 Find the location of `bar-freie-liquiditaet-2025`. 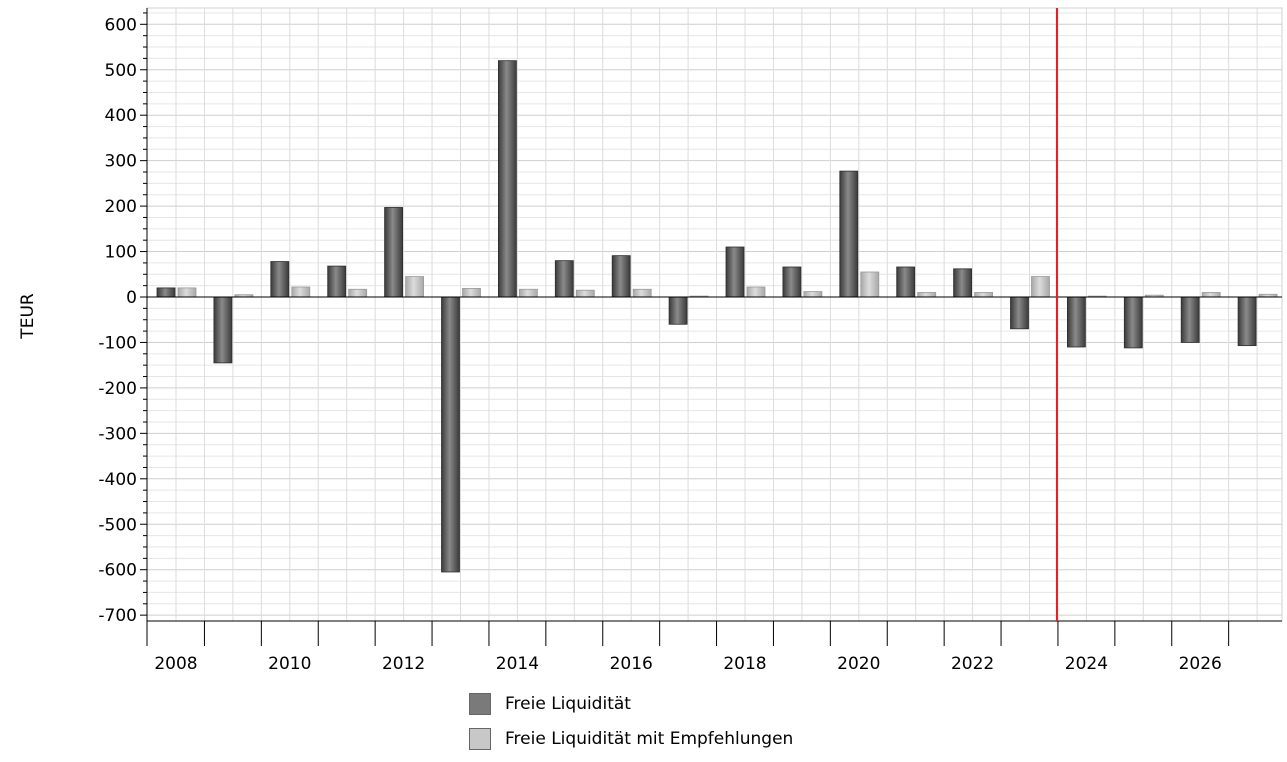

bar-freie-liquiditaet-2025 is located at coordinates (1133, 322).